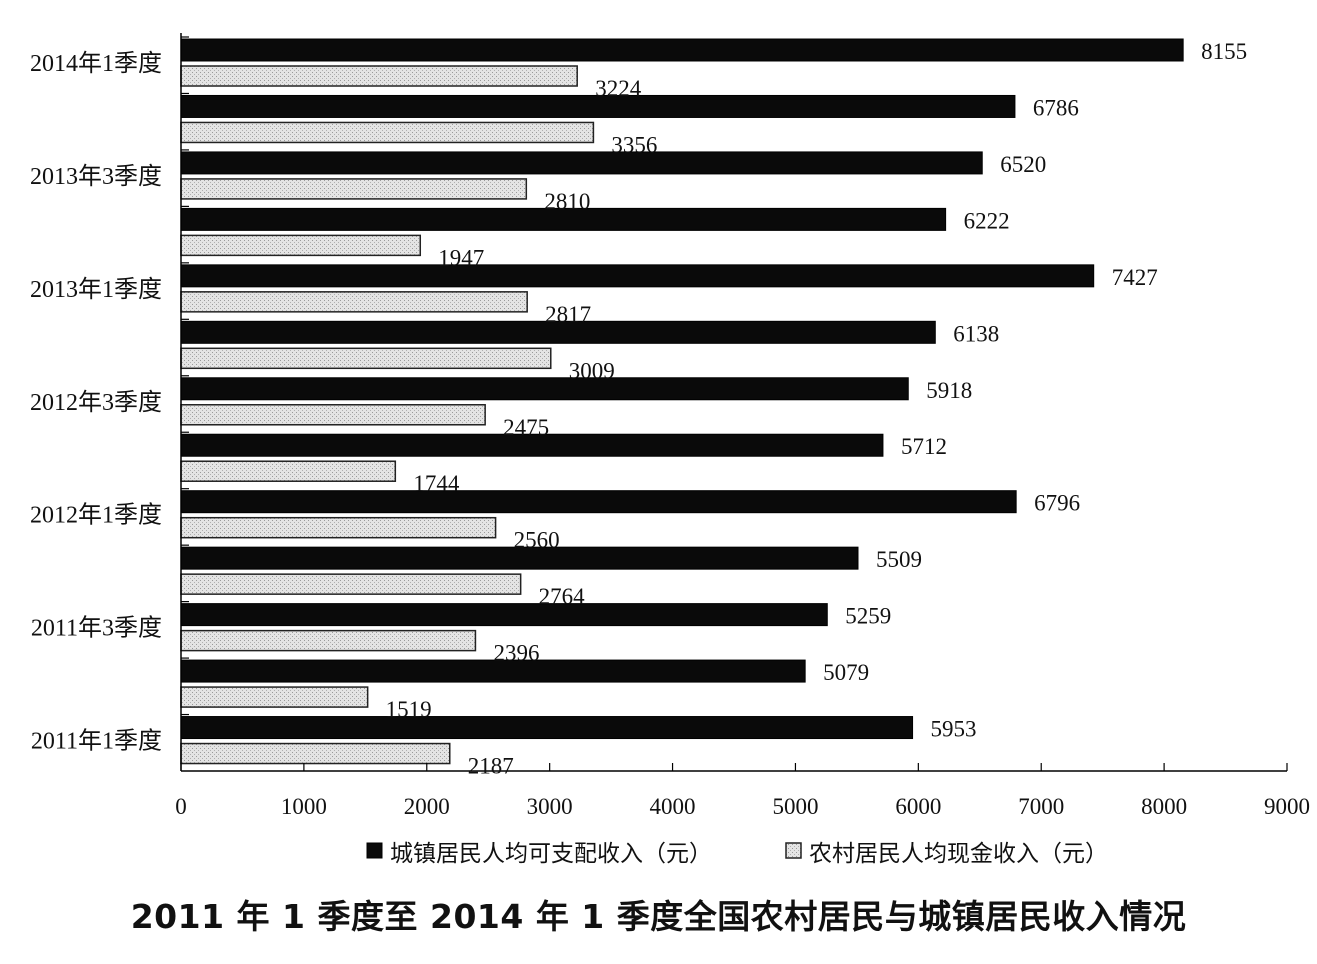 The width and height of the screenshot is (1317, 964). Describe the element at coordinates (516, 653) in the screenshot. I see `rural-income-value-label: 2396` at that location.